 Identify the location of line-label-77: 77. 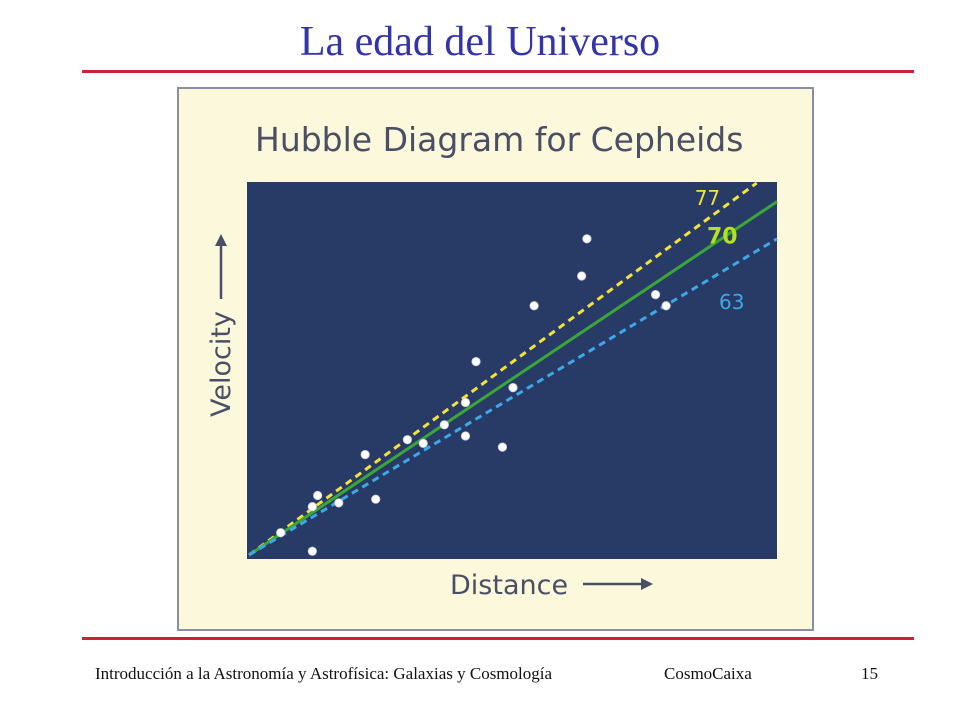
(707, 198).